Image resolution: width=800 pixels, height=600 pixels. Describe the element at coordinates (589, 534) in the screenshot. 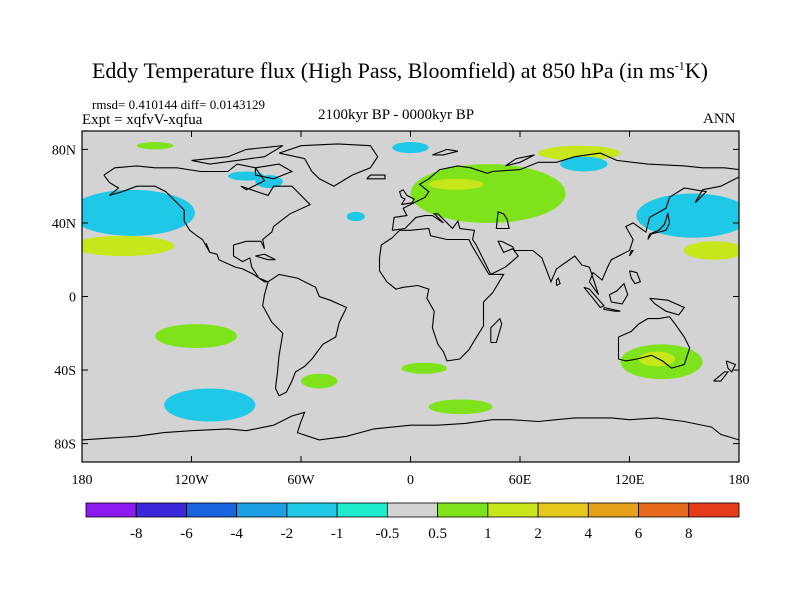

I see `colorbar-label: 4` at that location.